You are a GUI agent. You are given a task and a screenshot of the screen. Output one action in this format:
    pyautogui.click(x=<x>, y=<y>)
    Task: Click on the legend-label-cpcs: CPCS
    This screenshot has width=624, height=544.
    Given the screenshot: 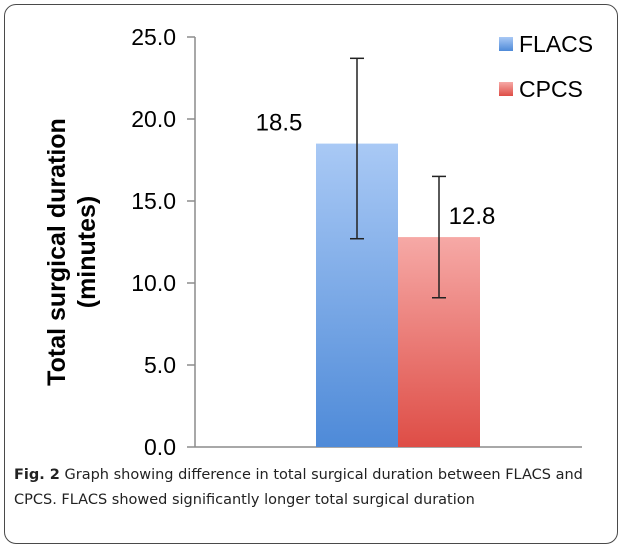 What is the action you would take?
    pyautogui.click(x=551, y=89)
    